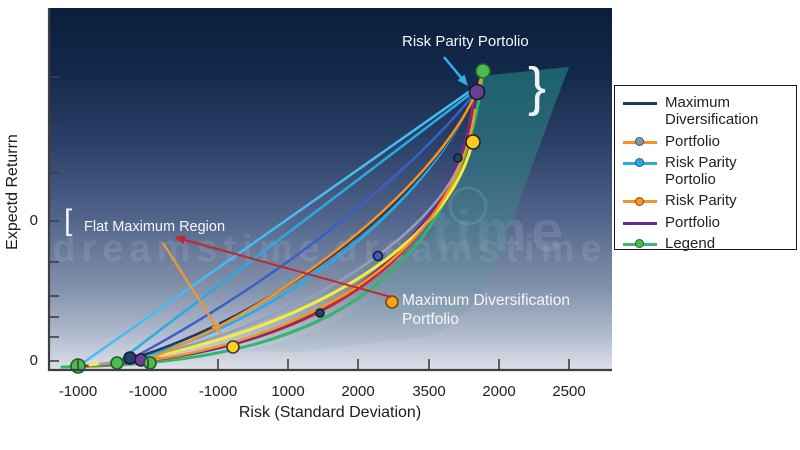  I want to click on yellow-dot-big, so click(473, 142).